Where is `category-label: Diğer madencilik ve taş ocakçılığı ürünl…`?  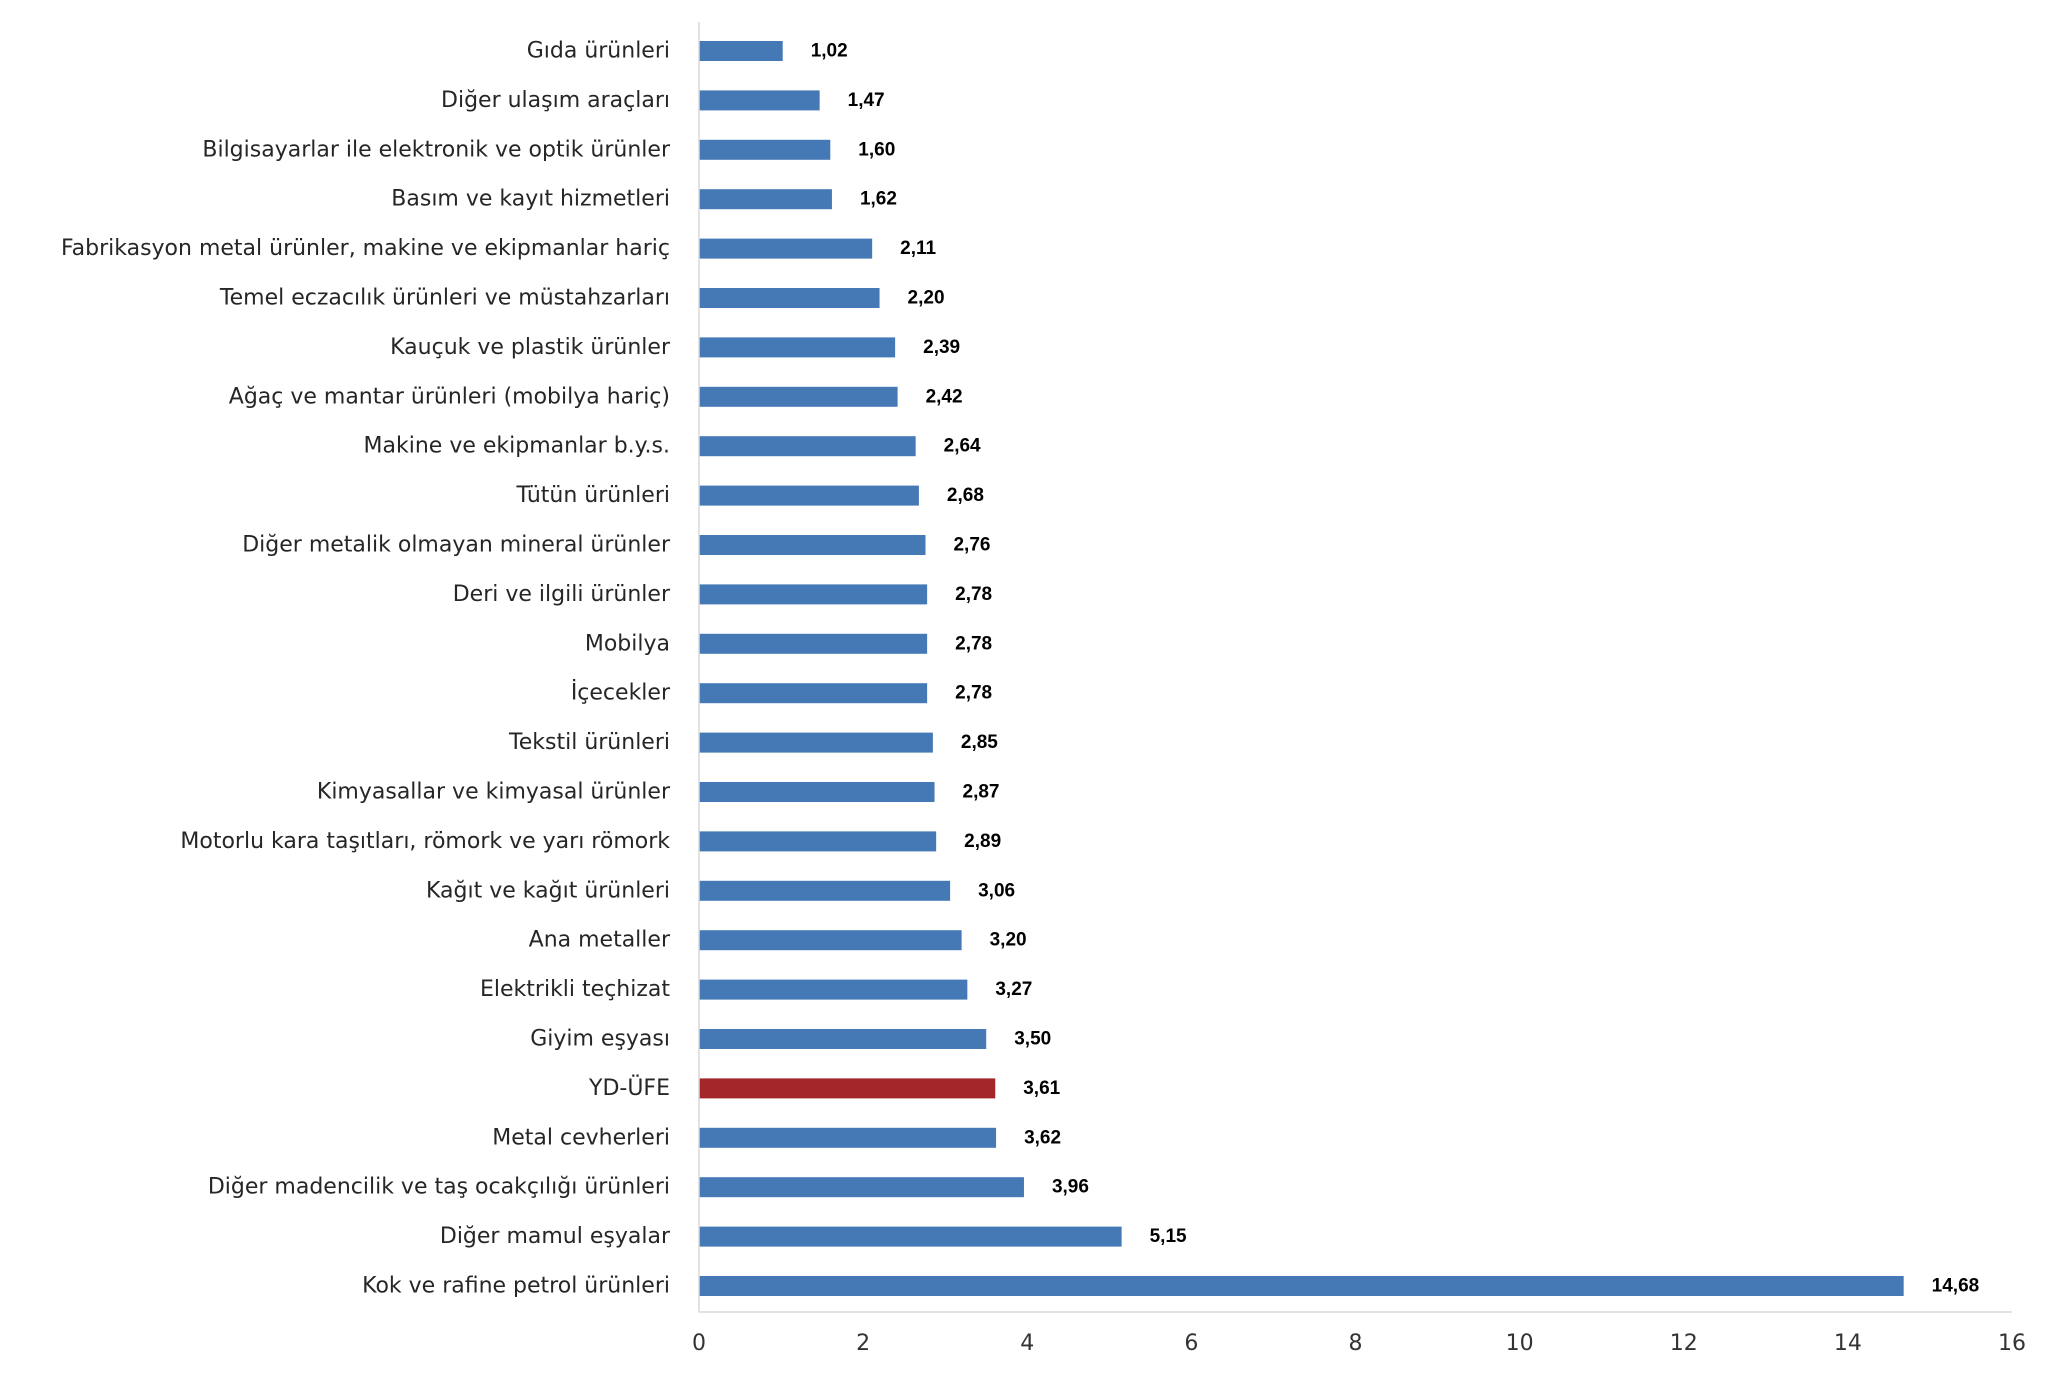 category-label: Diğer madencilik ve taş ocakçılığı ürünl… is located at coordinates (439, 1187).